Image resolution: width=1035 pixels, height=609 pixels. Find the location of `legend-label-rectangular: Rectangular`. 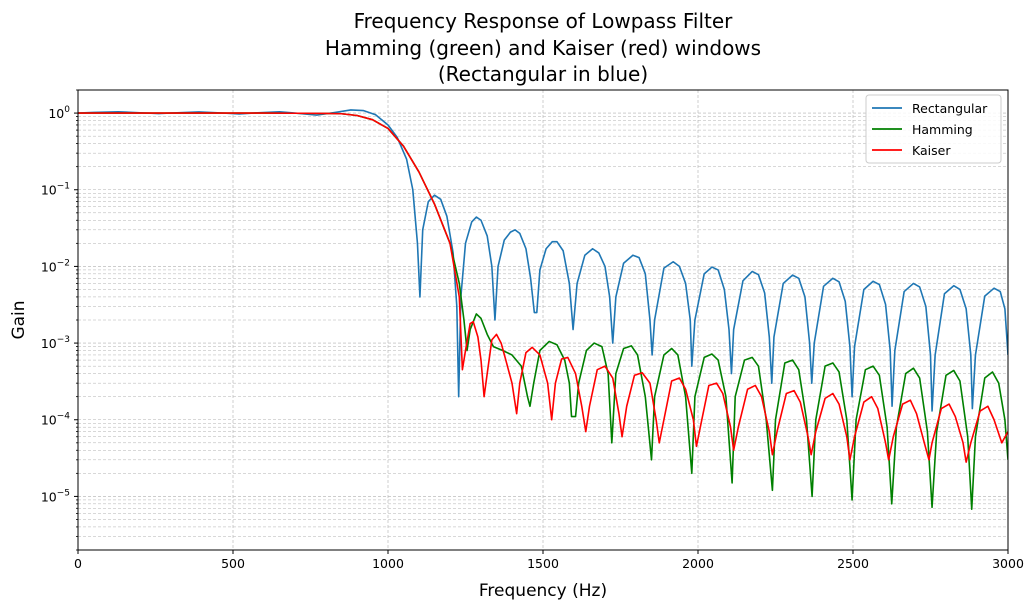

legend-label-rectangular: Rectangular is located at coordinates (950, 108).